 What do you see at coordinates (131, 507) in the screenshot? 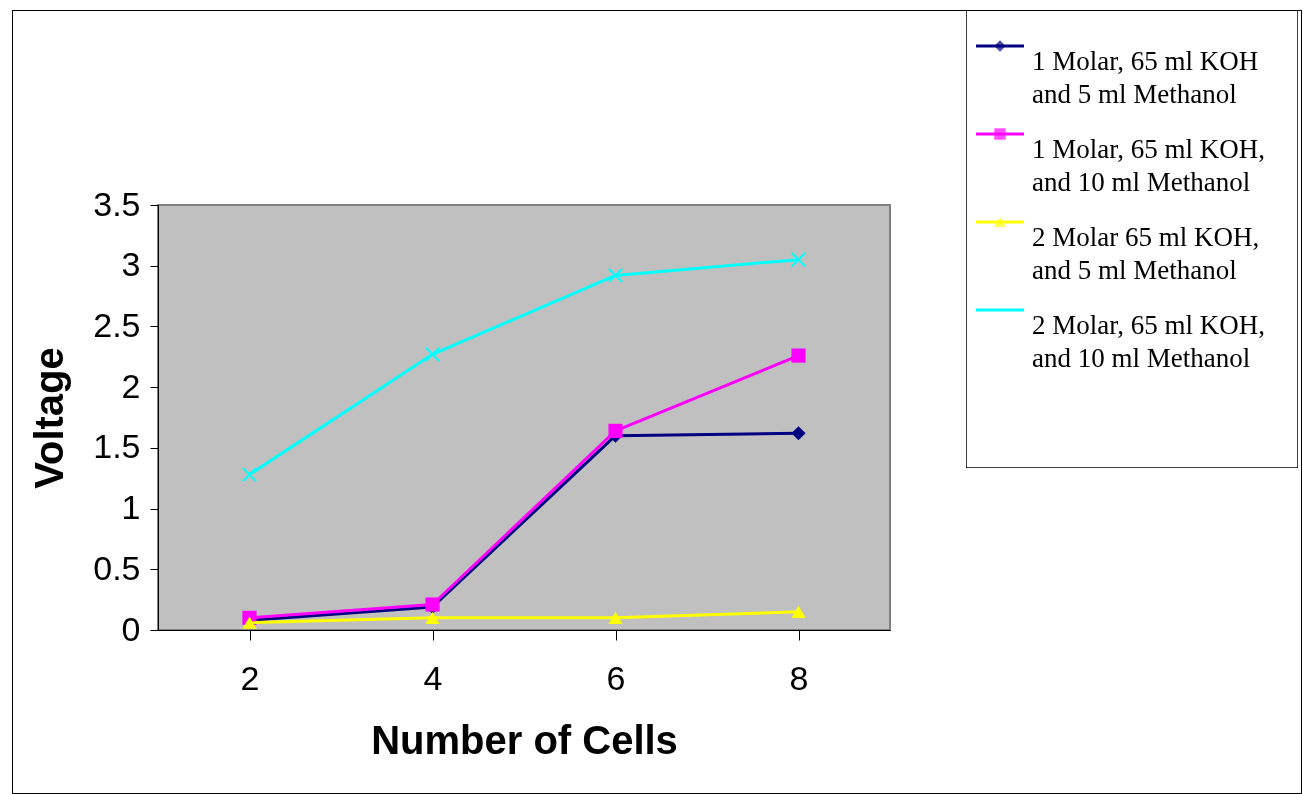
I see `y-tick-label: 1` at bounding box center [131, 507].